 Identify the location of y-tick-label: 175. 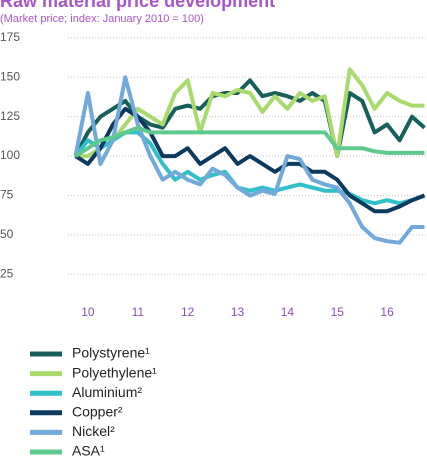
(10, 37).